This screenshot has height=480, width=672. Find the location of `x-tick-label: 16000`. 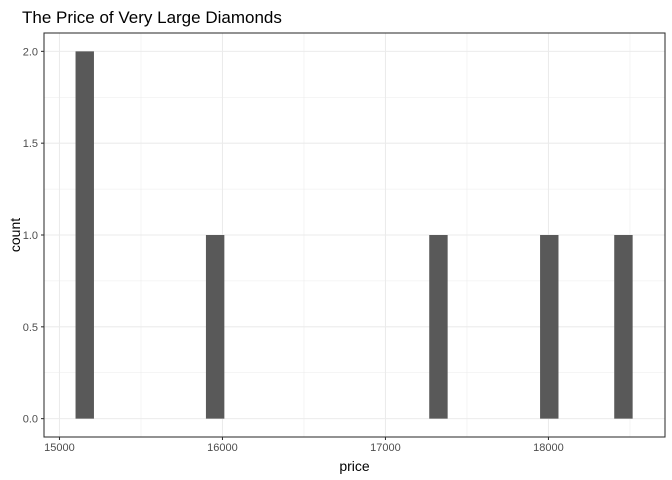

x-tick-label: 16000 is located at coordinates (222, 448).